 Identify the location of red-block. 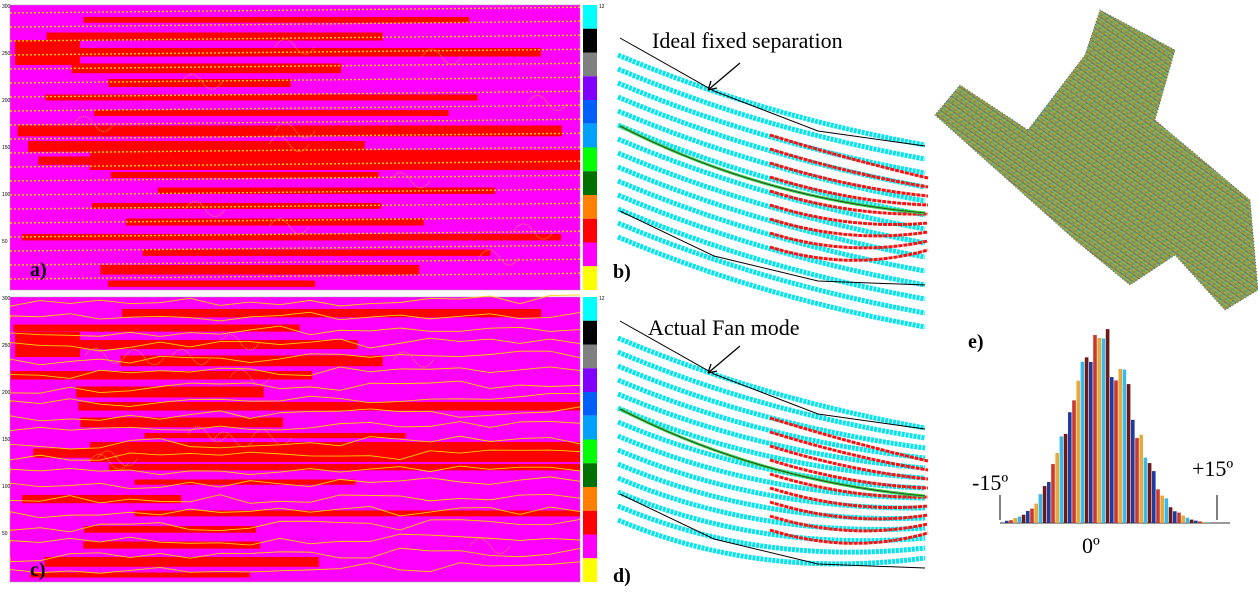
(47, 52).